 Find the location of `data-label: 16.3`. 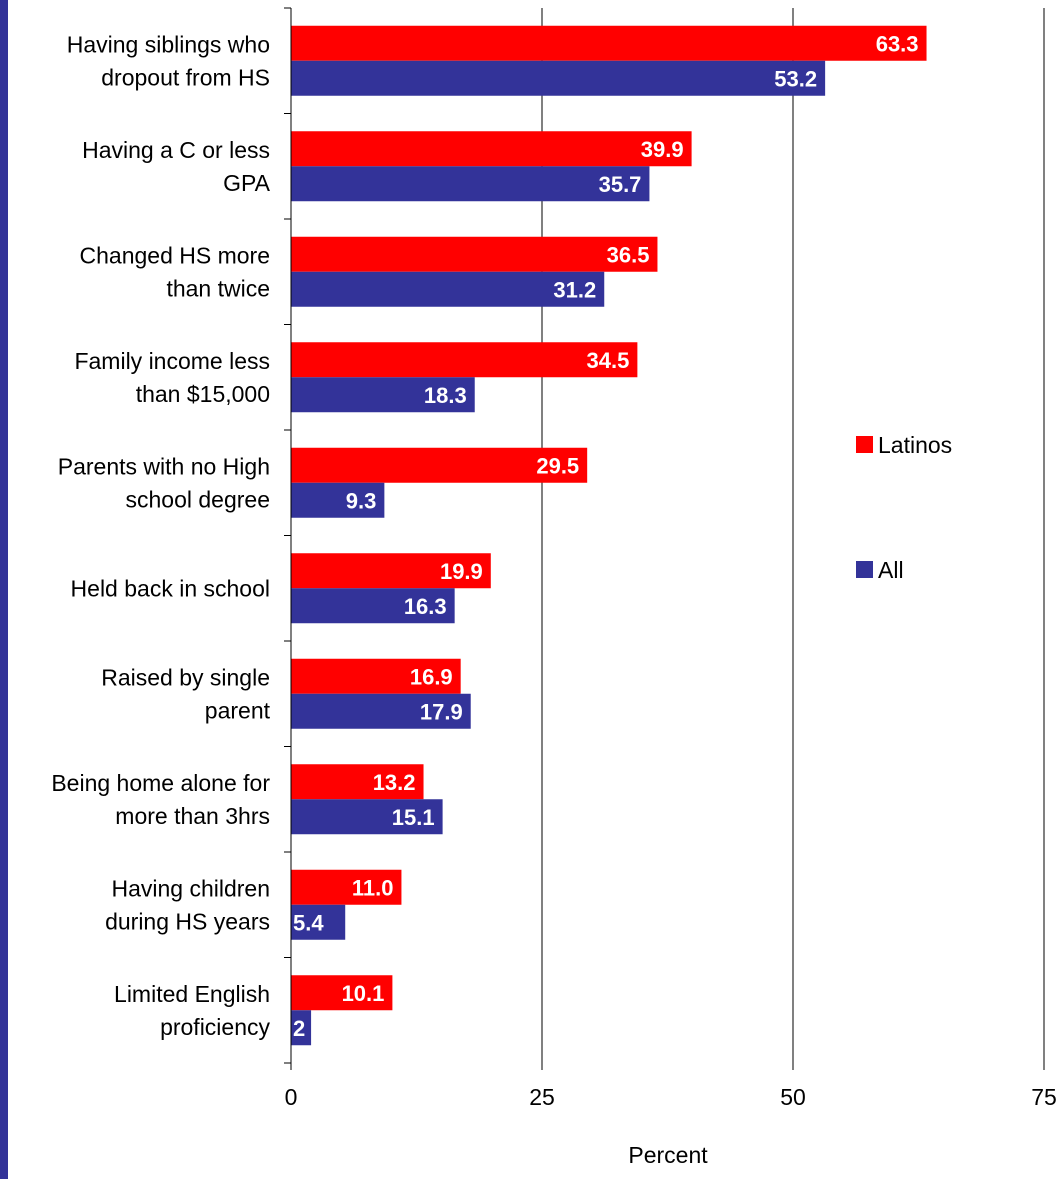

data-label: 16.3 is located at coordinates (425, 606).